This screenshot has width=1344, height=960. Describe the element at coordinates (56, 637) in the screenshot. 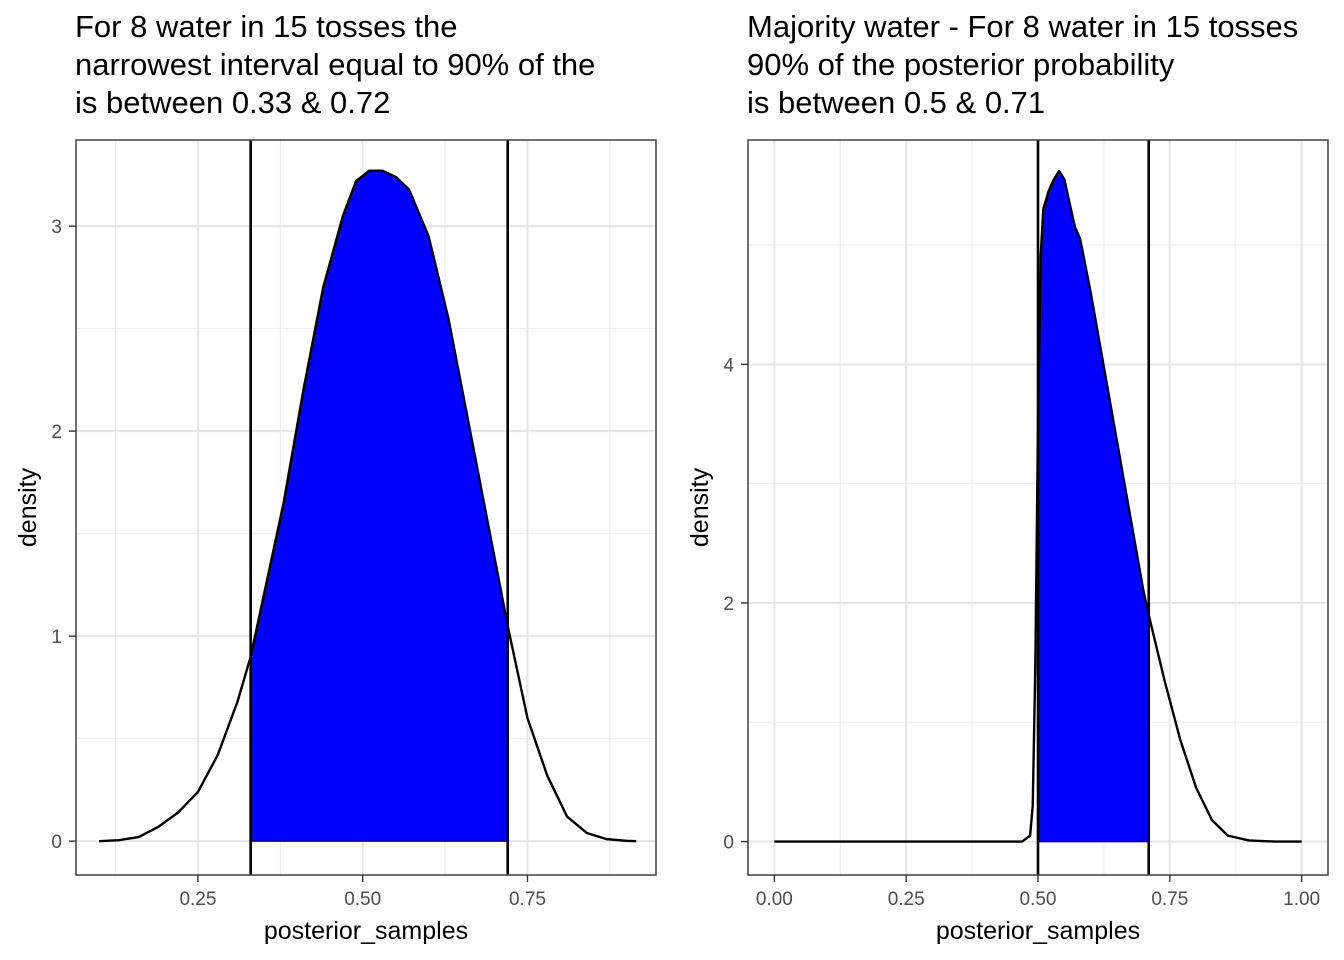

I see `y-tick-label: 1` at that location.